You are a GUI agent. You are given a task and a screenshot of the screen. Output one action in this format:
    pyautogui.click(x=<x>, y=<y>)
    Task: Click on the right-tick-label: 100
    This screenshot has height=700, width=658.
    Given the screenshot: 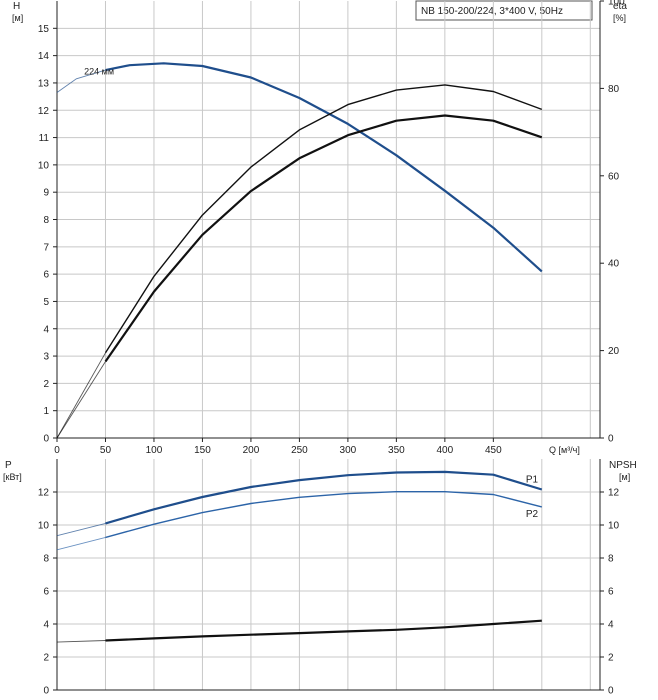 What is the action you would take?
    pyautogui.click(x=616, y=4)
    